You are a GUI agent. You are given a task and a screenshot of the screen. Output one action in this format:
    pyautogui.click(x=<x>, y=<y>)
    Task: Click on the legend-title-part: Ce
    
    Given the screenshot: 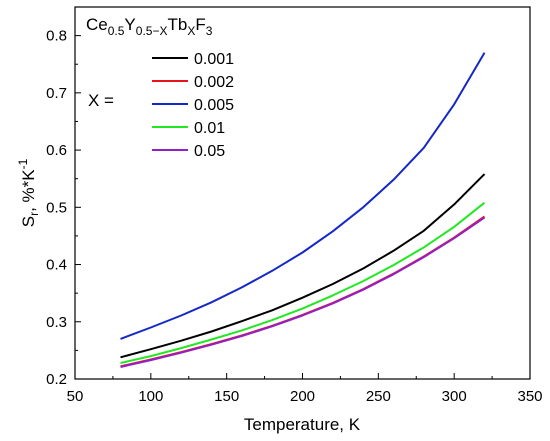 What is the action you would take?
    pyautogui.click(x=97, y=24)
    